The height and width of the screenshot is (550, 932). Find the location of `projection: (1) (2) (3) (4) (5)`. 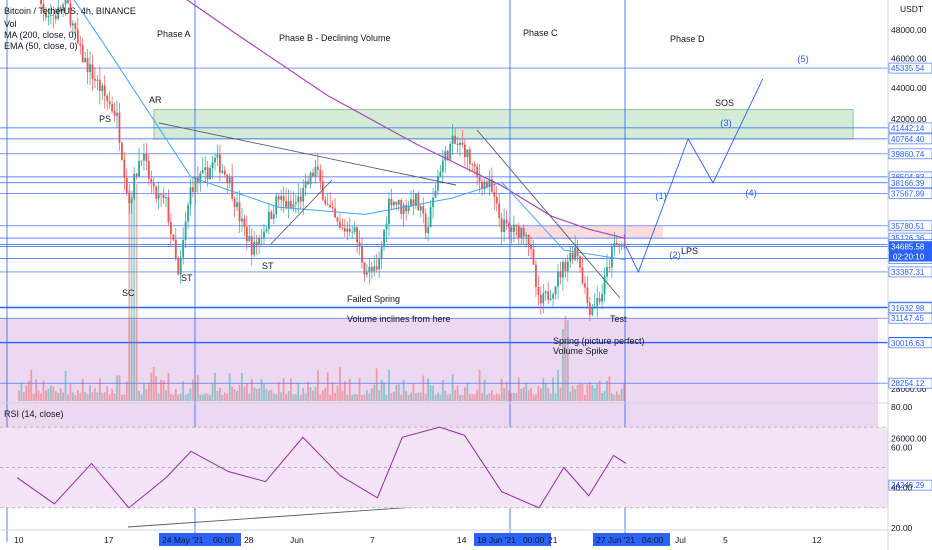

projection: (1) (2) (3) (4) (5) is located at coordinates (717, 164).